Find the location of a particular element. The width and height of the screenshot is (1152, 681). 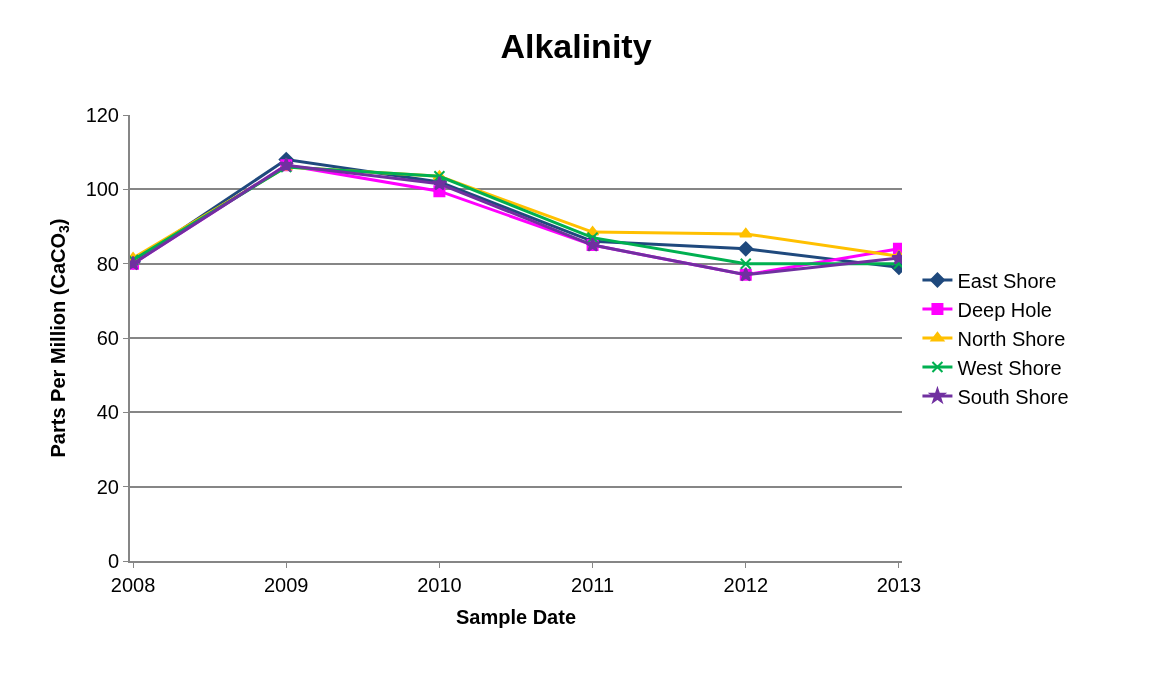

x-tick-label: 2011 is located at coordinates (593, 585).